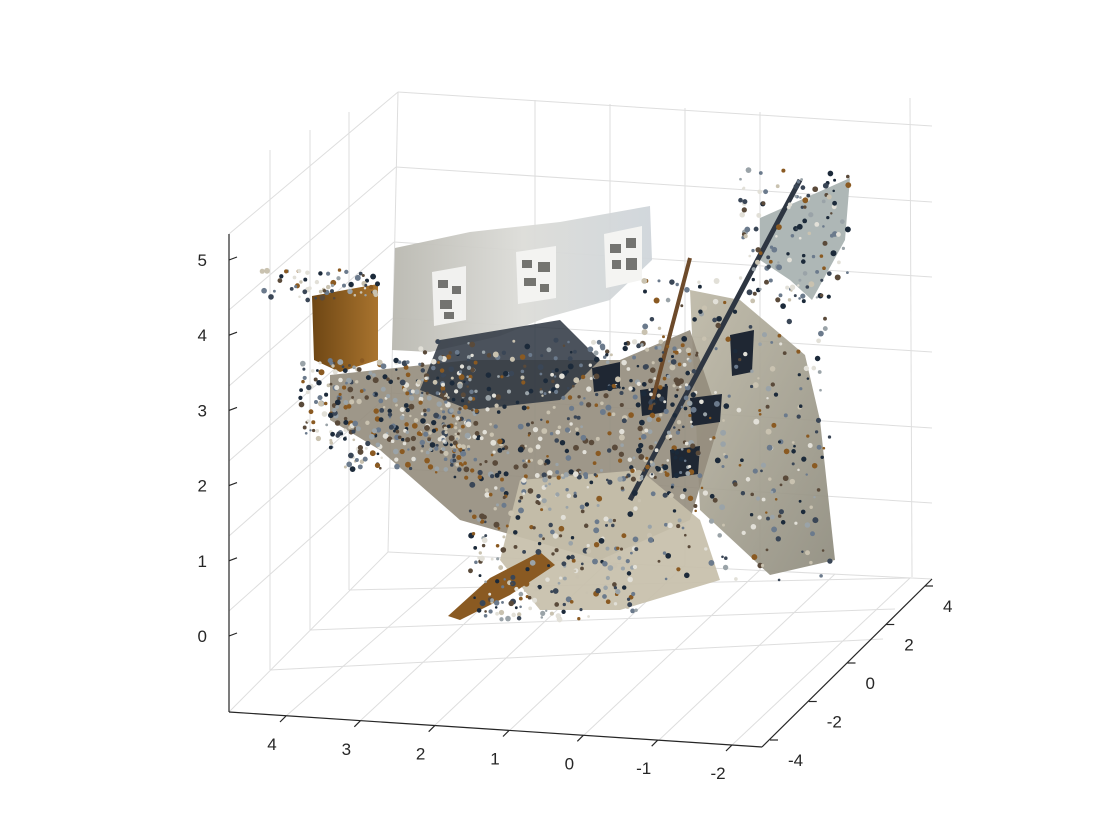 This screenshot has width=1120, height=840. I want to click on y-tick-label: 2, so click(908, 645).